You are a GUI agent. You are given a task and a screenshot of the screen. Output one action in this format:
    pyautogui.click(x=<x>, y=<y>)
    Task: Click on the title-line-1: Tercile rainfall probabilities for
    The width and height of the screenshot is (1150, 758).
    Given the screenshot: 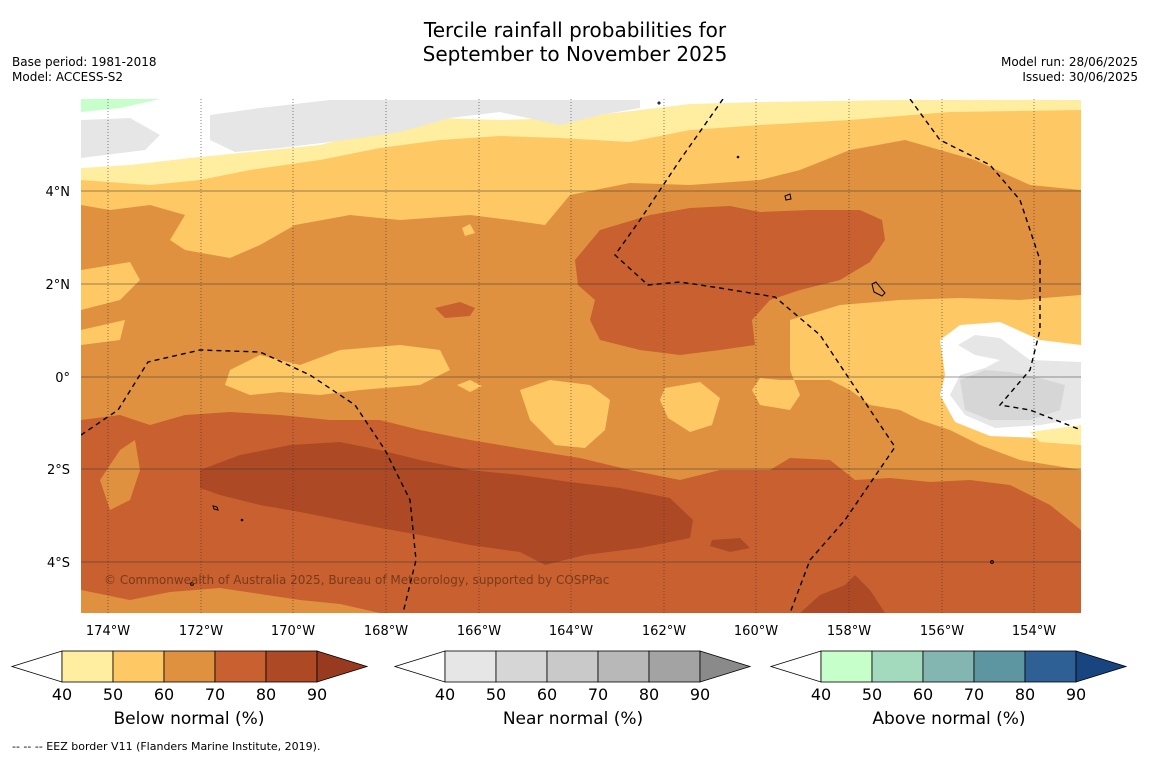 What is the action you would take?
    pyautogui.click(x=575, y=30)
    